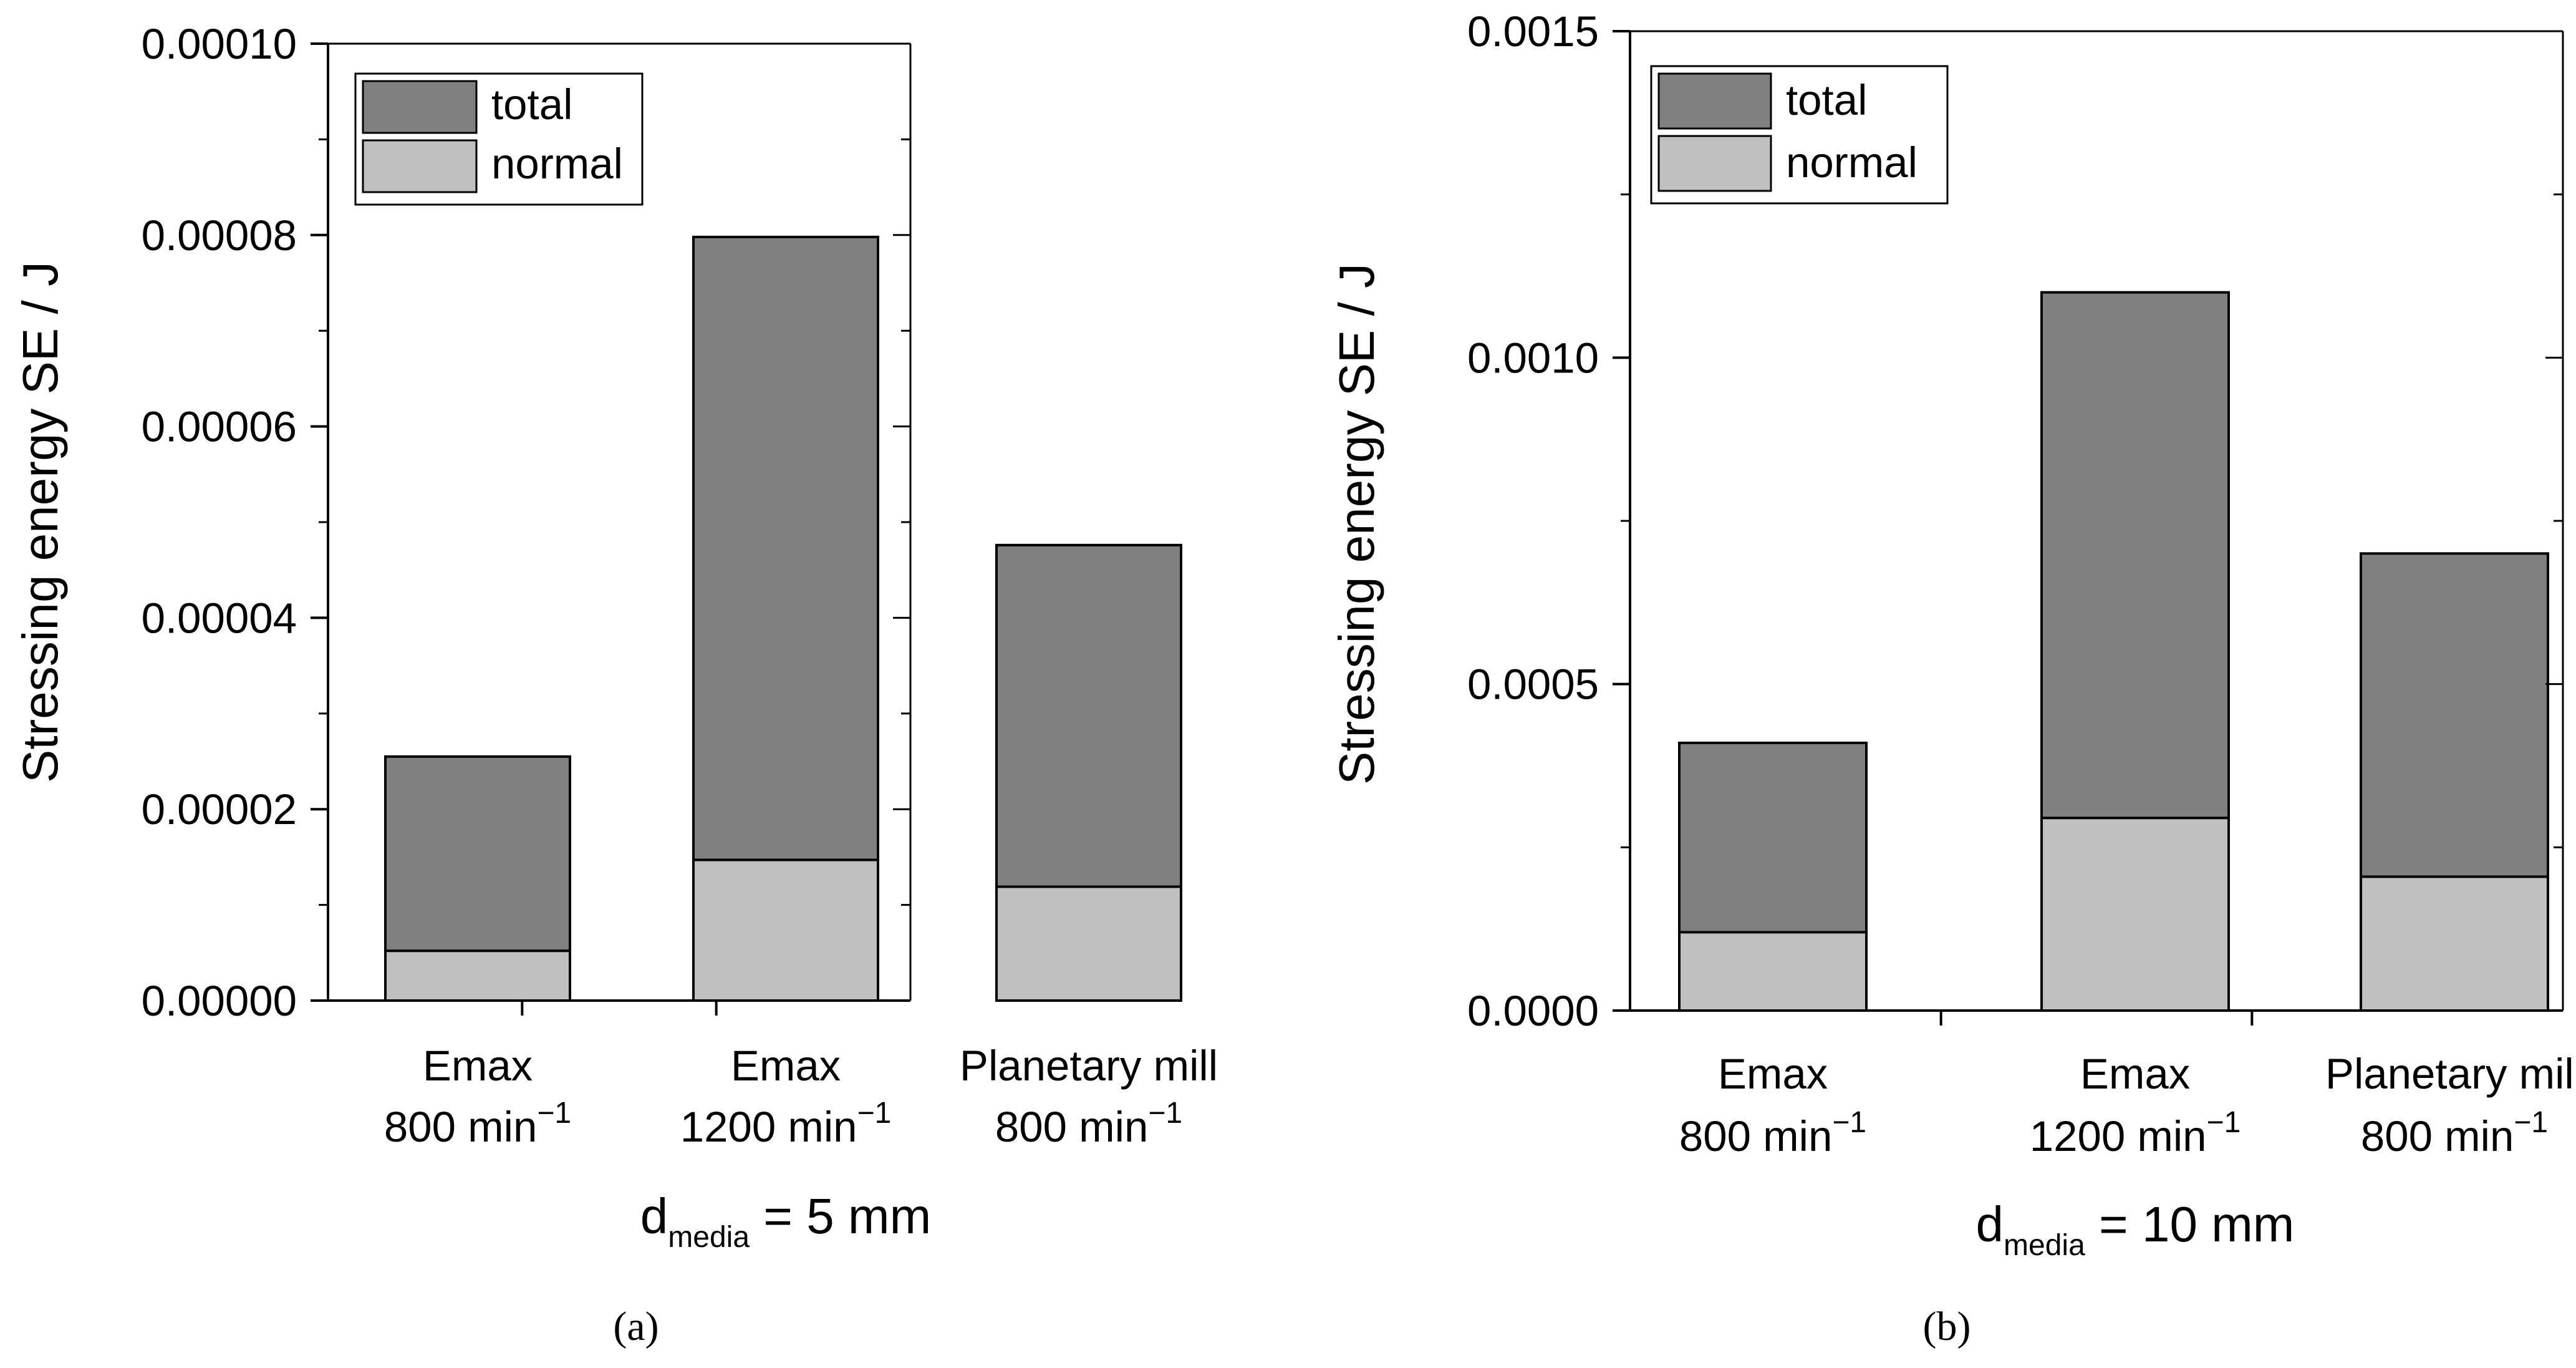 The height and width of the screenshot is (1368, 2576). I want to click on x-axis-title: dmedia = 5 mm, so click(785, 1221).